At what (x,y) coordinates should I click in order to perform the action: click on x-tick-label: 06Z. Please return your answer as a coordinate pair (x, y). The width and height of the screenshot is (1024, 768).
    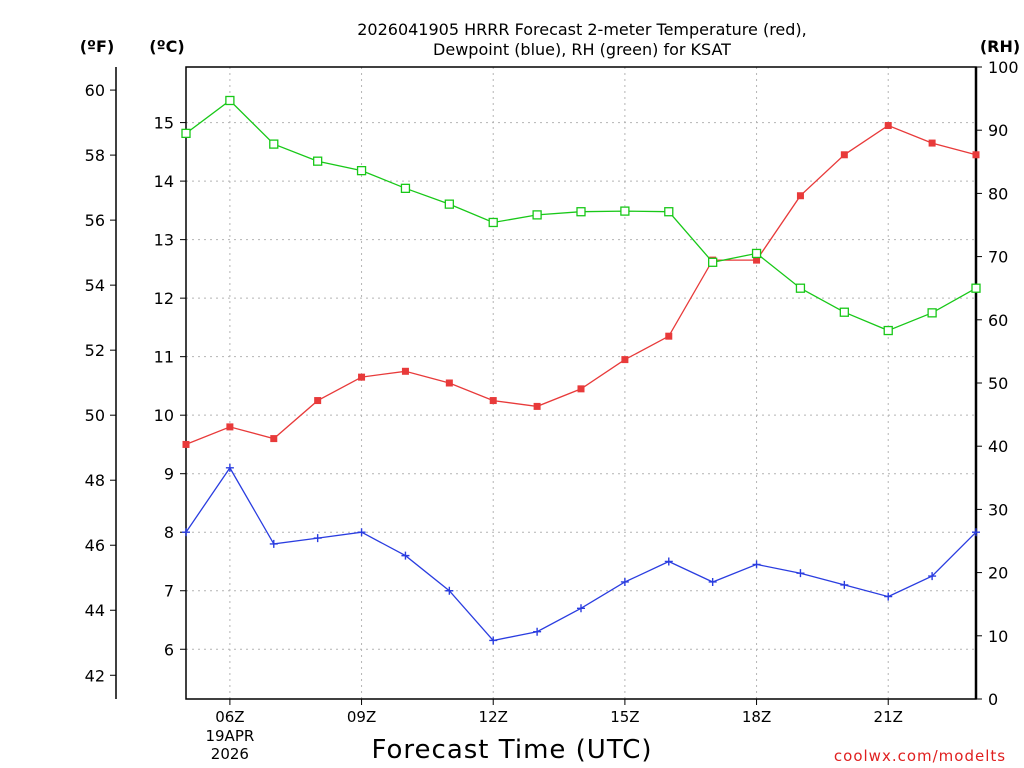
    Looking at the image, I should click on (229, 717).